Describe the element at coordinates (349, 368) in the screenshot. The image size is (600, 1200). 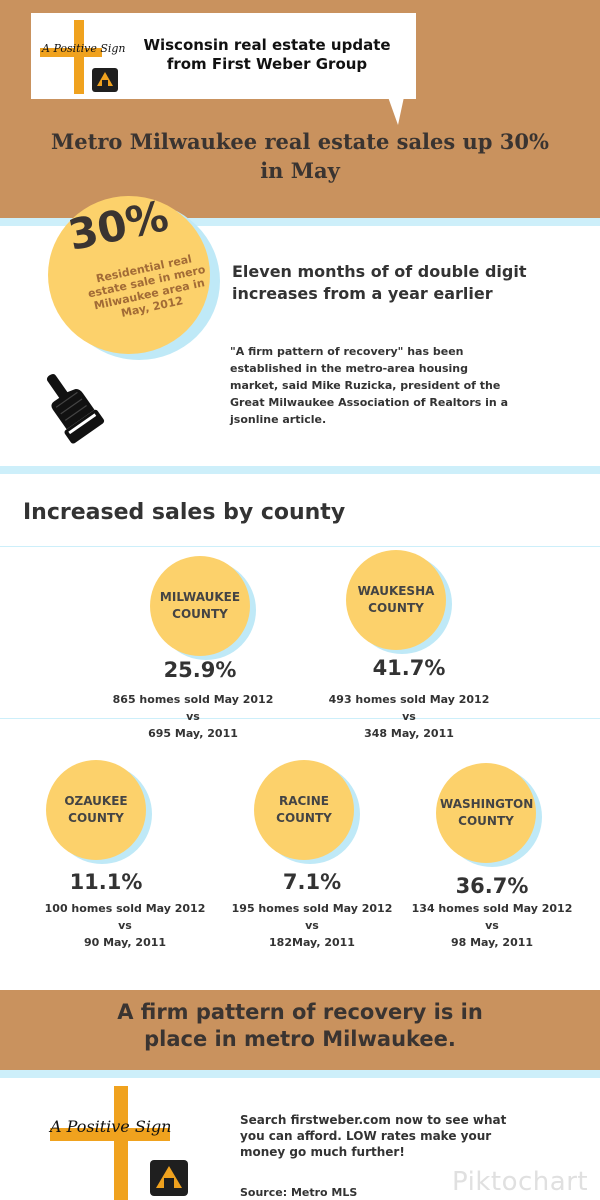
I see `quote-line-2: established in the metro-area housing` at that location.